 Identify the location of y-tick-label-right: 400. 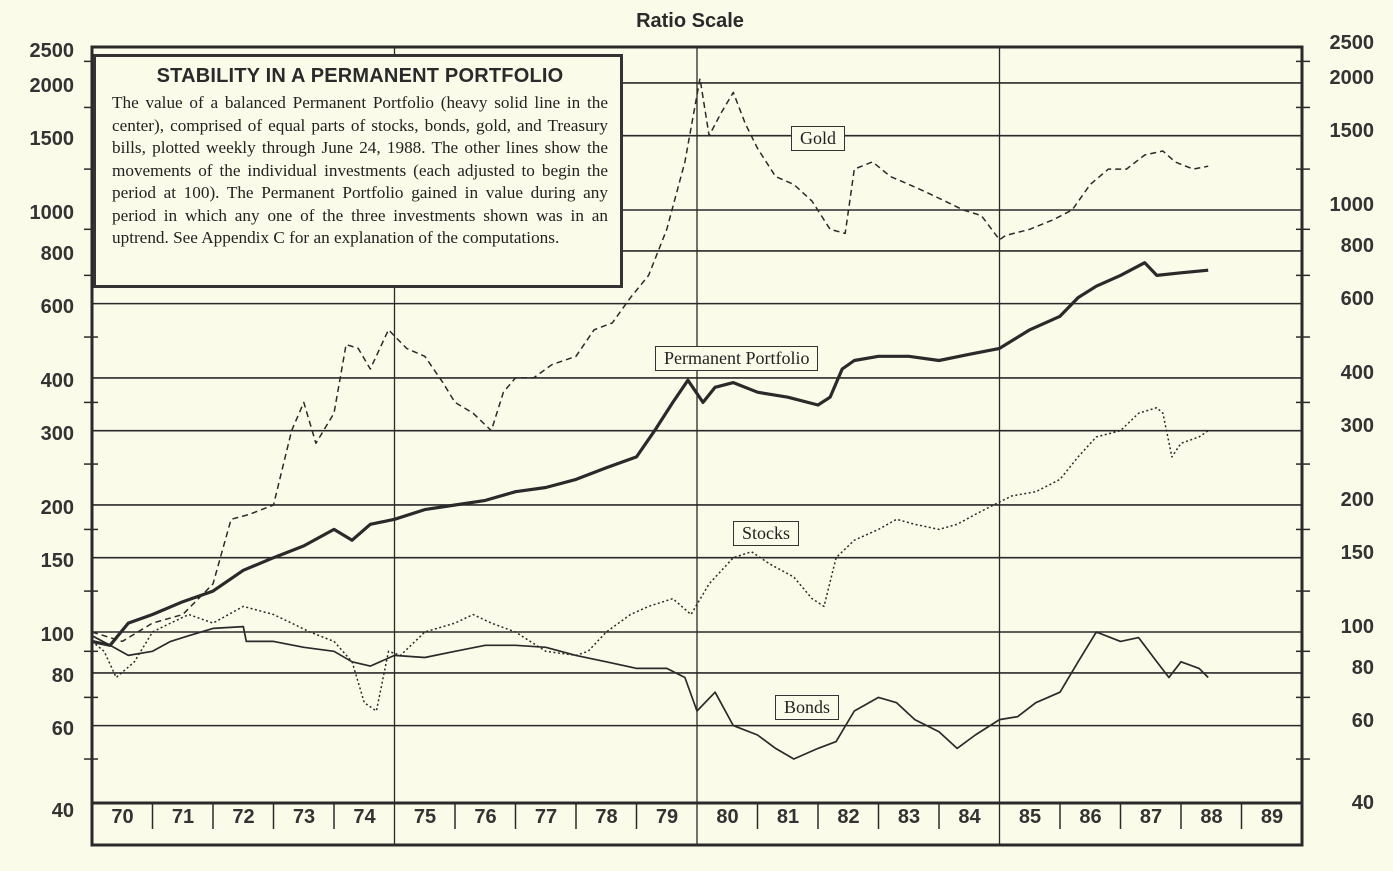
(1343, 373).